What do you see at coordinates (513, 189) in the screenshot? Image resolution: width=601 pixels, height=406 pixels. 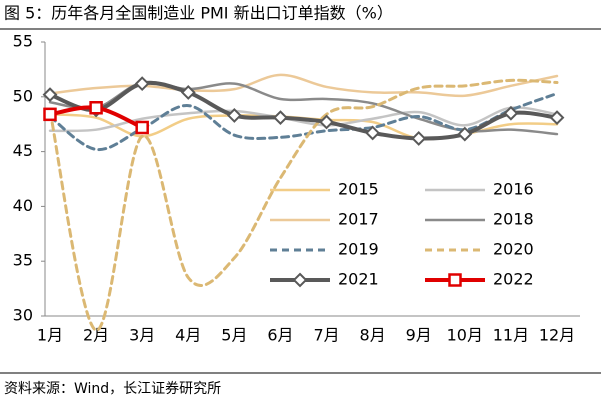 I see `legend-label: 2016` at bounding box center [513, 189].